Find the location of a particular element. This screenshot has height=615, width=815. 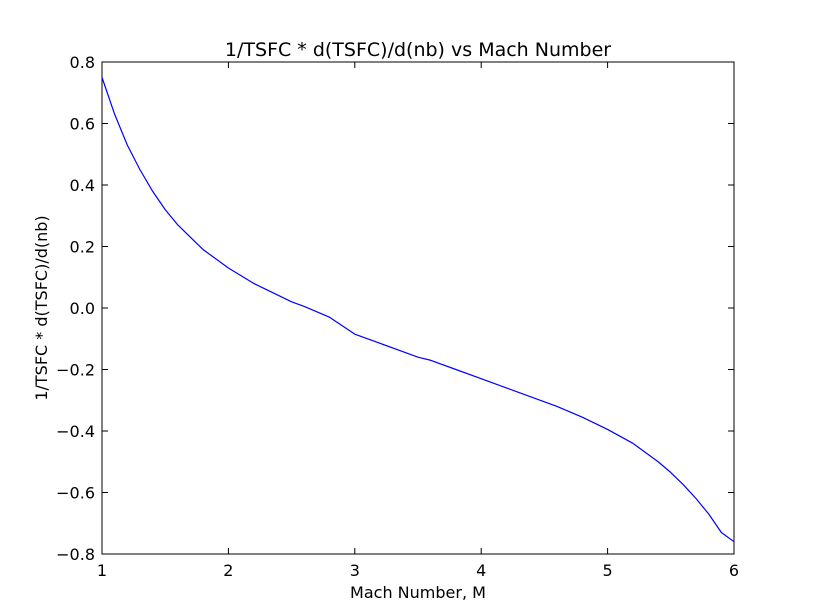

x-axis-label: Mach Number, M is located at coordinates (418, 592).